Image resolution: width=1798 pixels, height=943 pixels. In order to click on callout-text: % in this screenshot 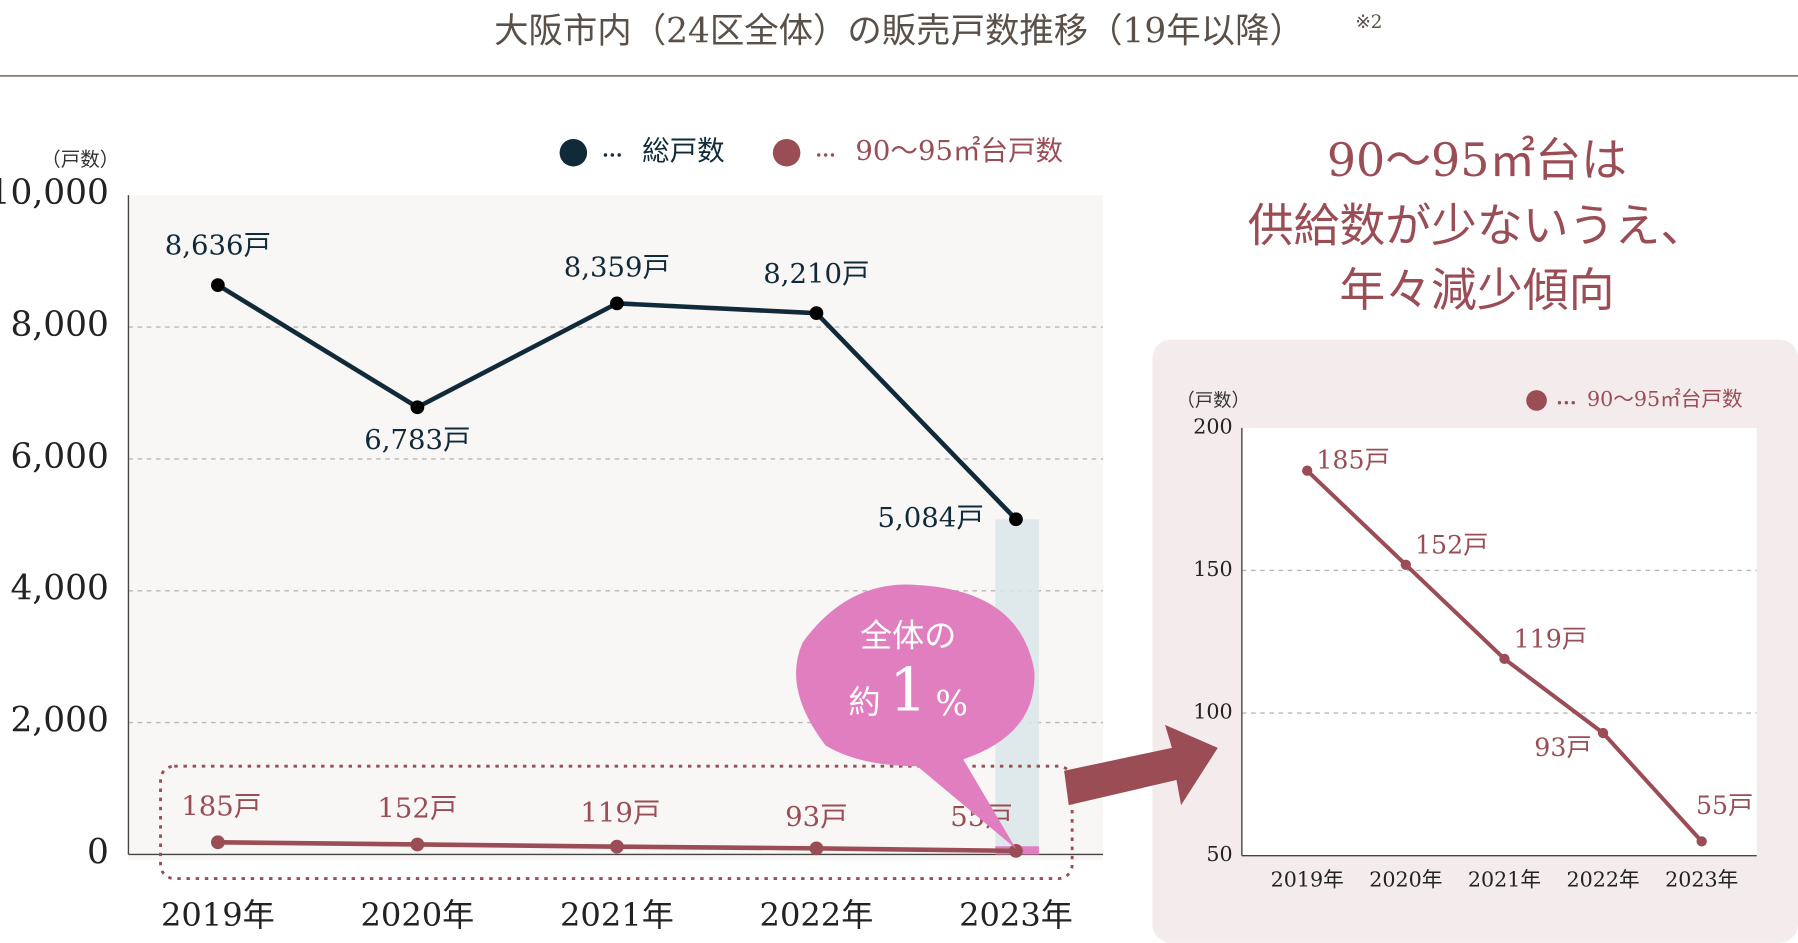, I will do `click(951, 705)`.